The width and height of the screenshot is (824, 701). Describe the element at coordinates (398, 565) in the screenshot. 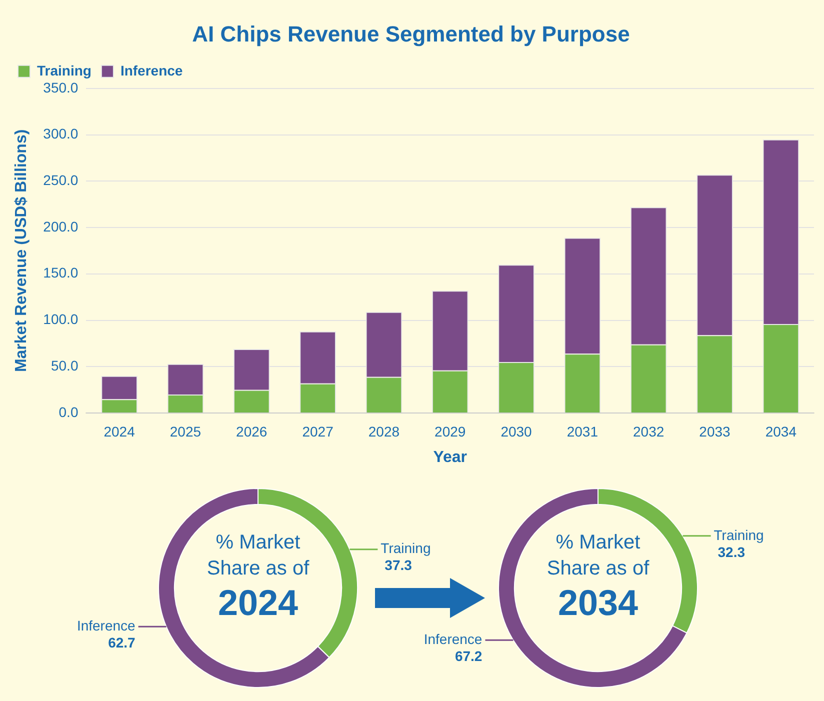

I see `data-label: 37.3` at that location.